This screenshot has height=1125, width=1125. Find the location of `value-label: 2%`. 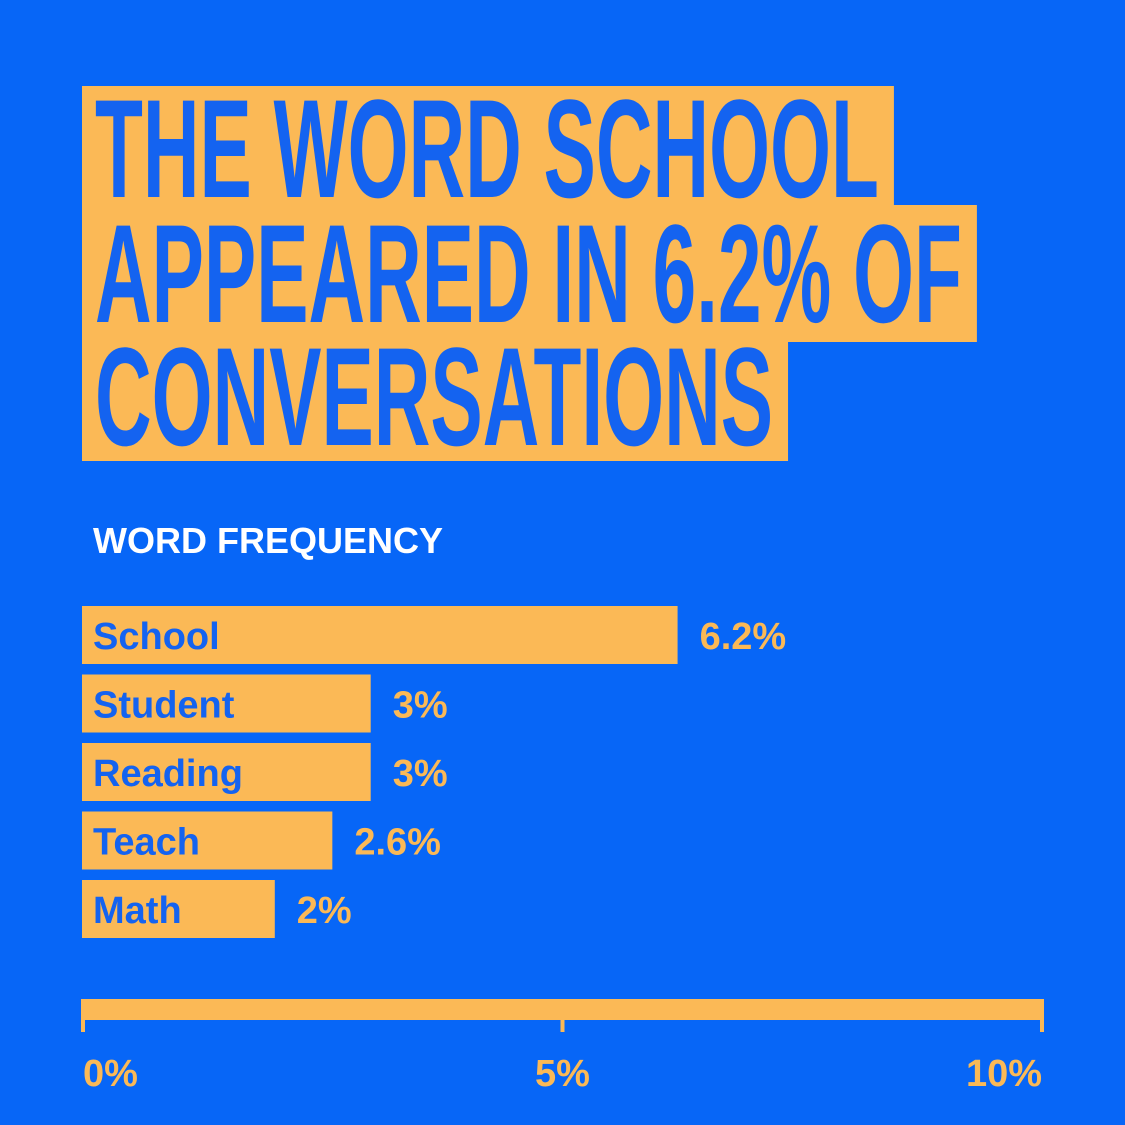

value-label: 2% is located at coordinates (324, 911).